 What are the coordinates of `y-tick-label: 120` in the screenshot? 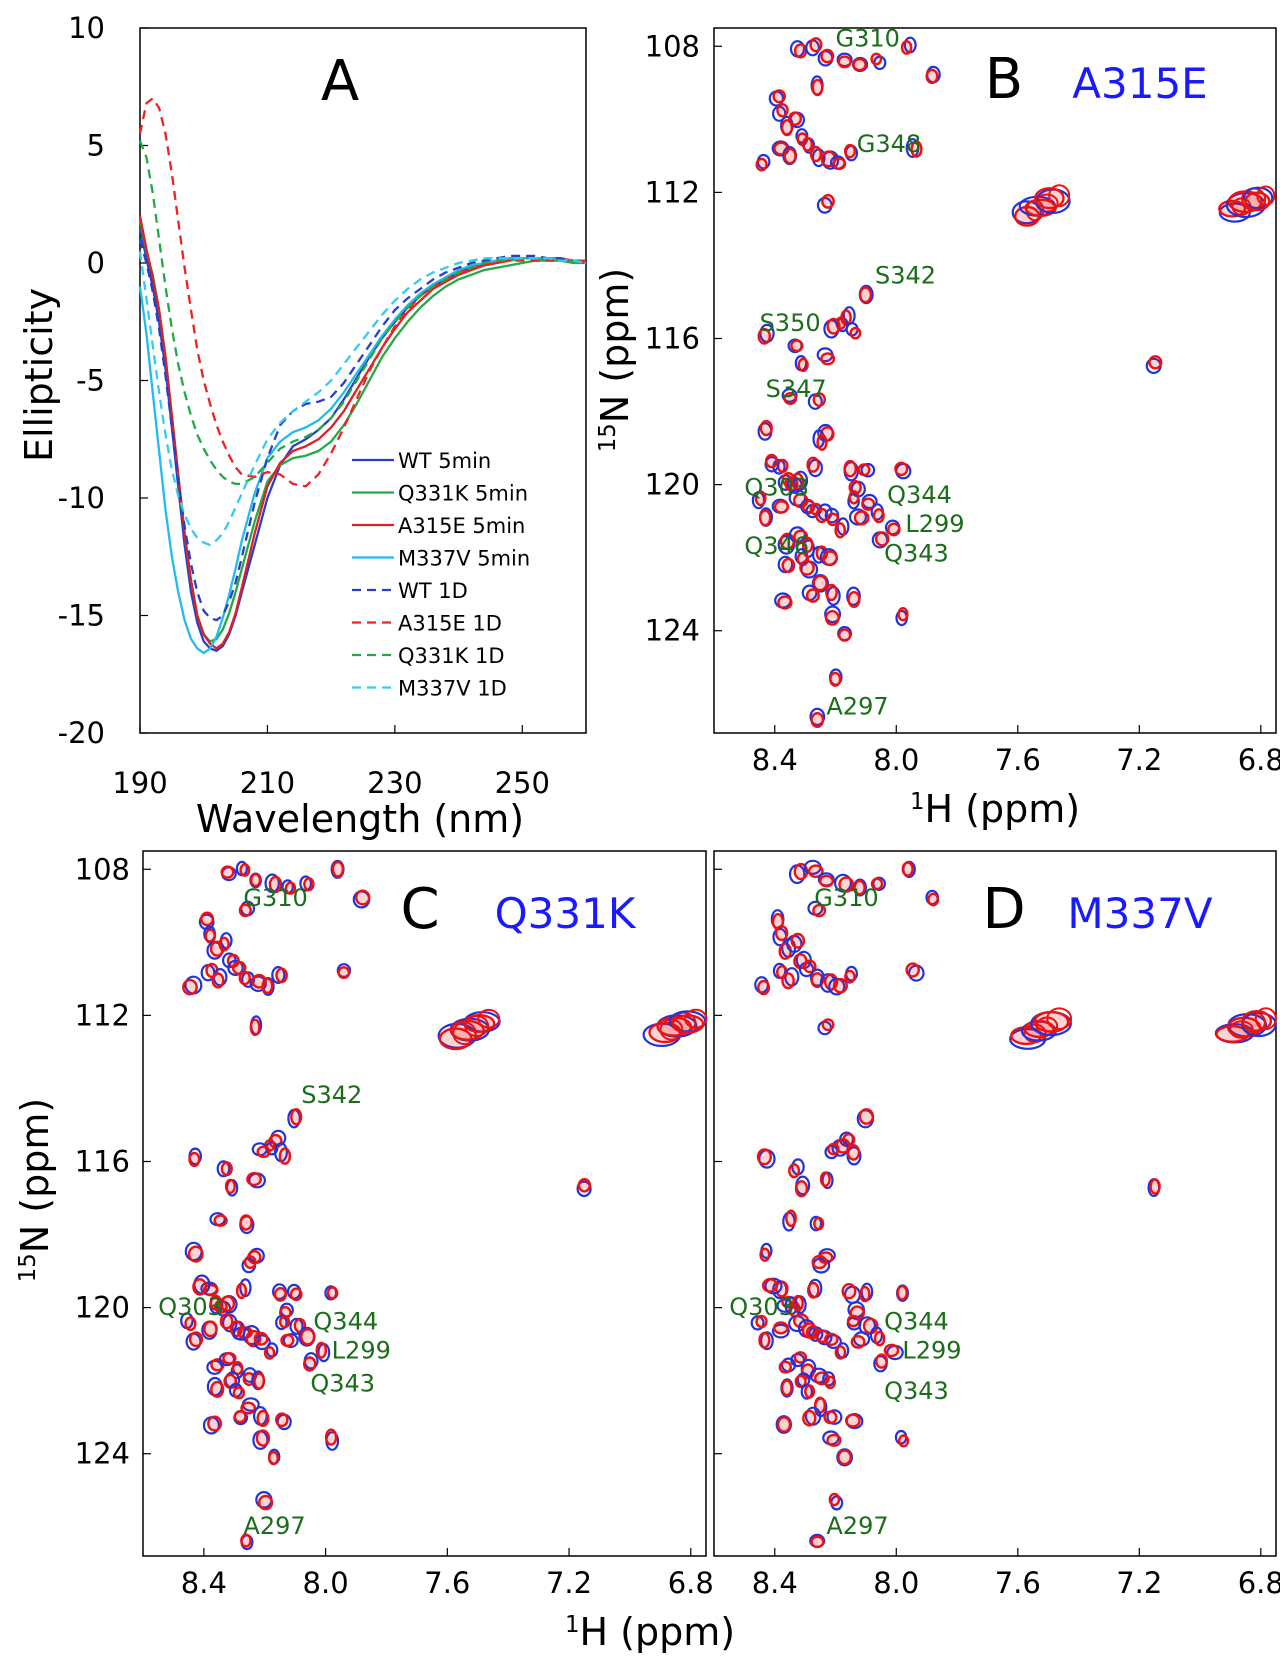 It's located at (102, 1308).